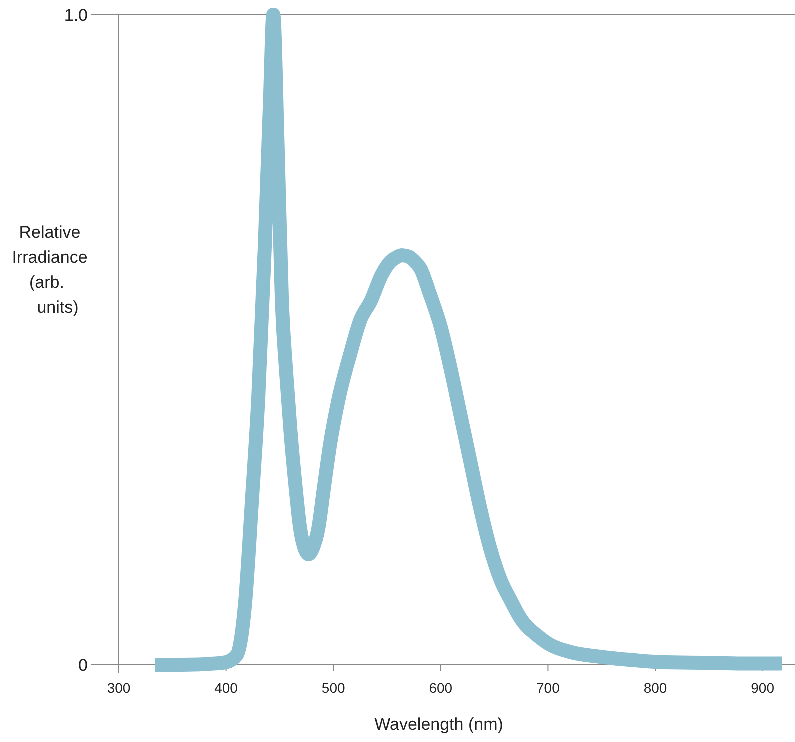 This screenshot has width=795, height=742. Describe the element at coordinates (548, 688) in the screenshot. I see `x-tick-label: 700` at that location.